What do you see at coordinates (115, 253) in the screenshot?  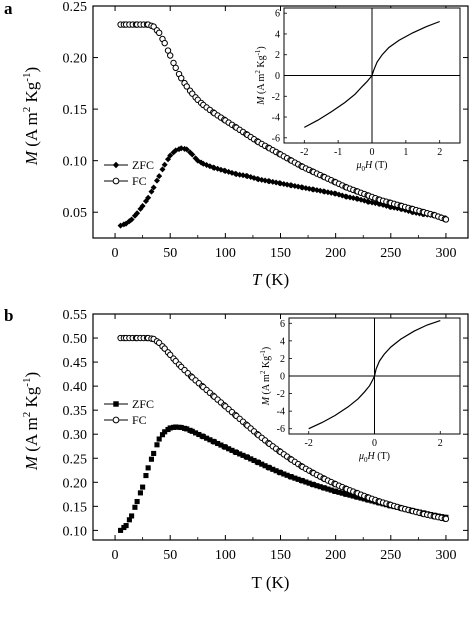 I see `x-tick-label: 0` at bounding box center [115, 253].